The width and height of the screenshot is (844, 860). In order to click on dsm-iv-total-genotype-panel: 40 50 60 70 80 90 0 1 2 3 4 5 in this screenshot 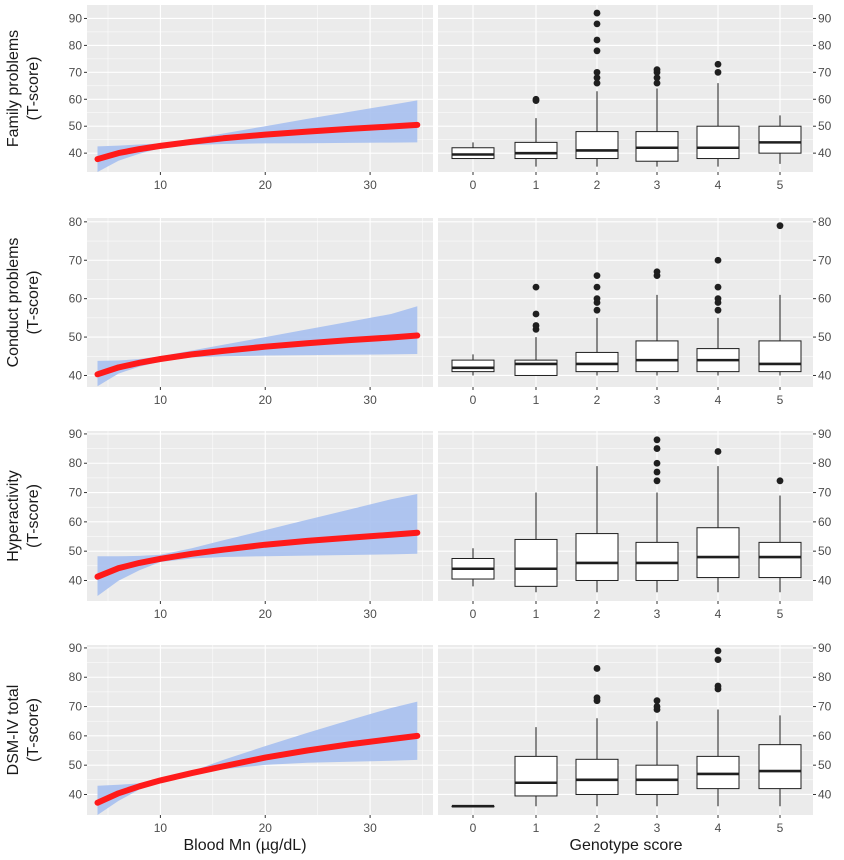, I will do `click(635, 738)`.